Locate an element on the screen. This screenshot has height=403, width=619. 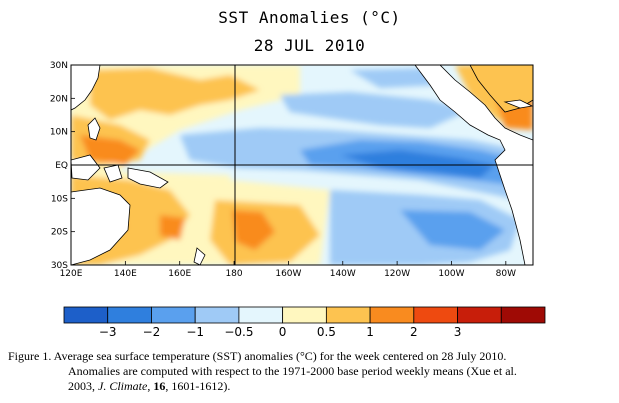
caption-line-3-post: , 1601-1612). is located at coordinates (198, 386).